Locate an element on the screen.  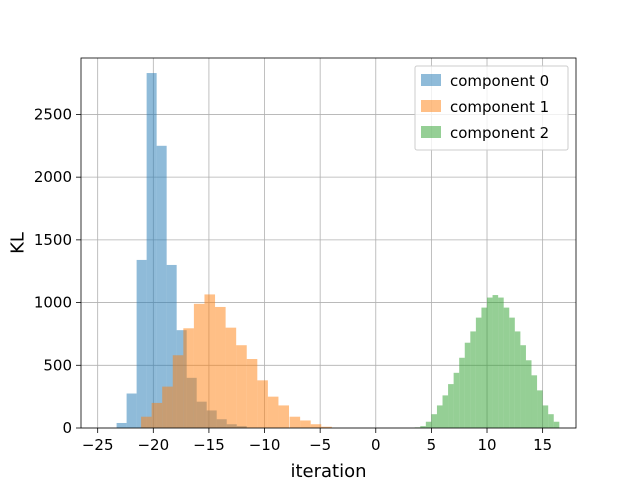
y-tick-label: 2000 is located at coordinates (53, 177).